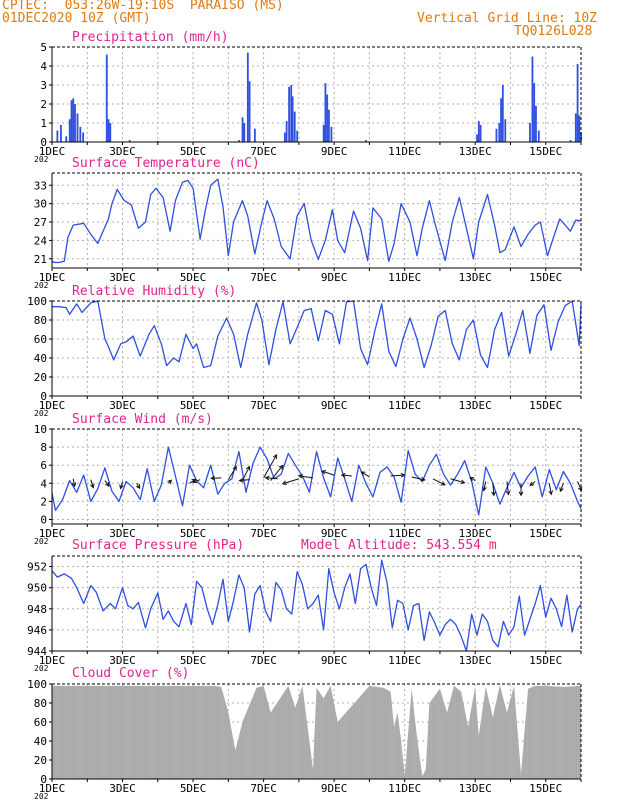 This screenshot has width=618, height=800. Describe the element at coordinates (41, 159) in the screenshot. I see `year-fragment: 202` at that location.